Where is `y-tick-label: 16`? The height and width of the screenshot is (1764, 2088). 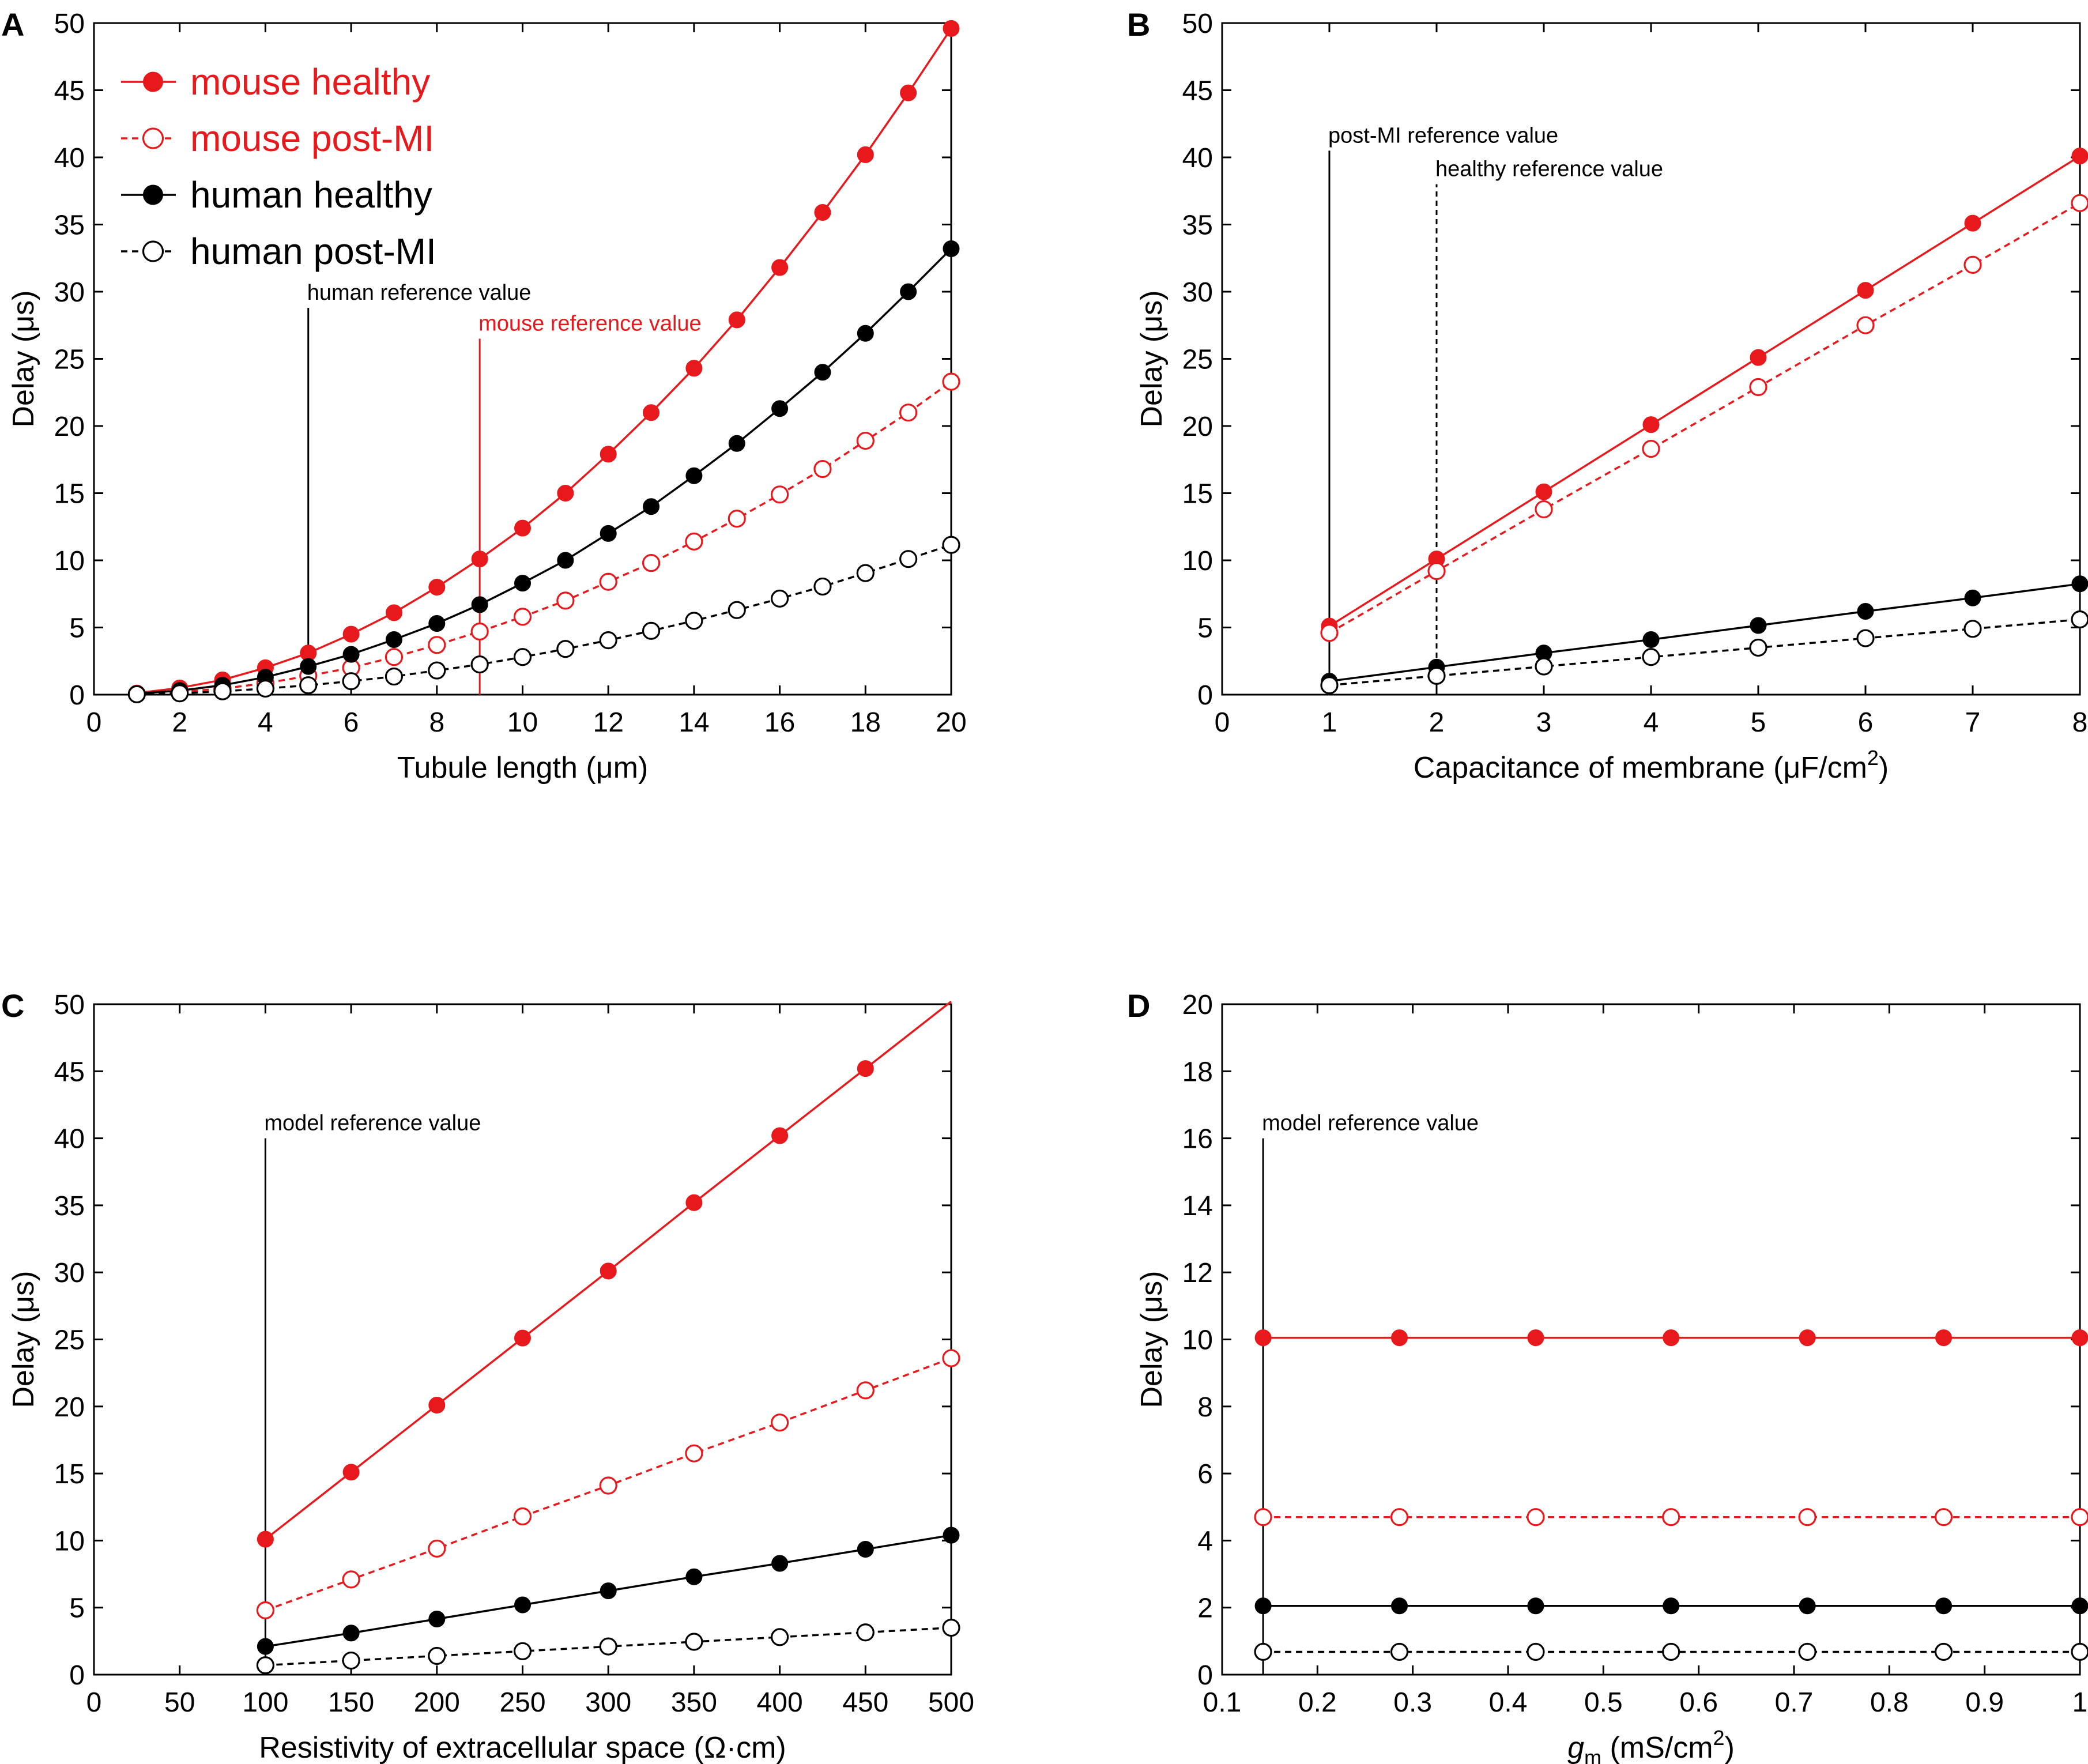
y-tick-label: 16 is located at coordinates (1197, 1139).